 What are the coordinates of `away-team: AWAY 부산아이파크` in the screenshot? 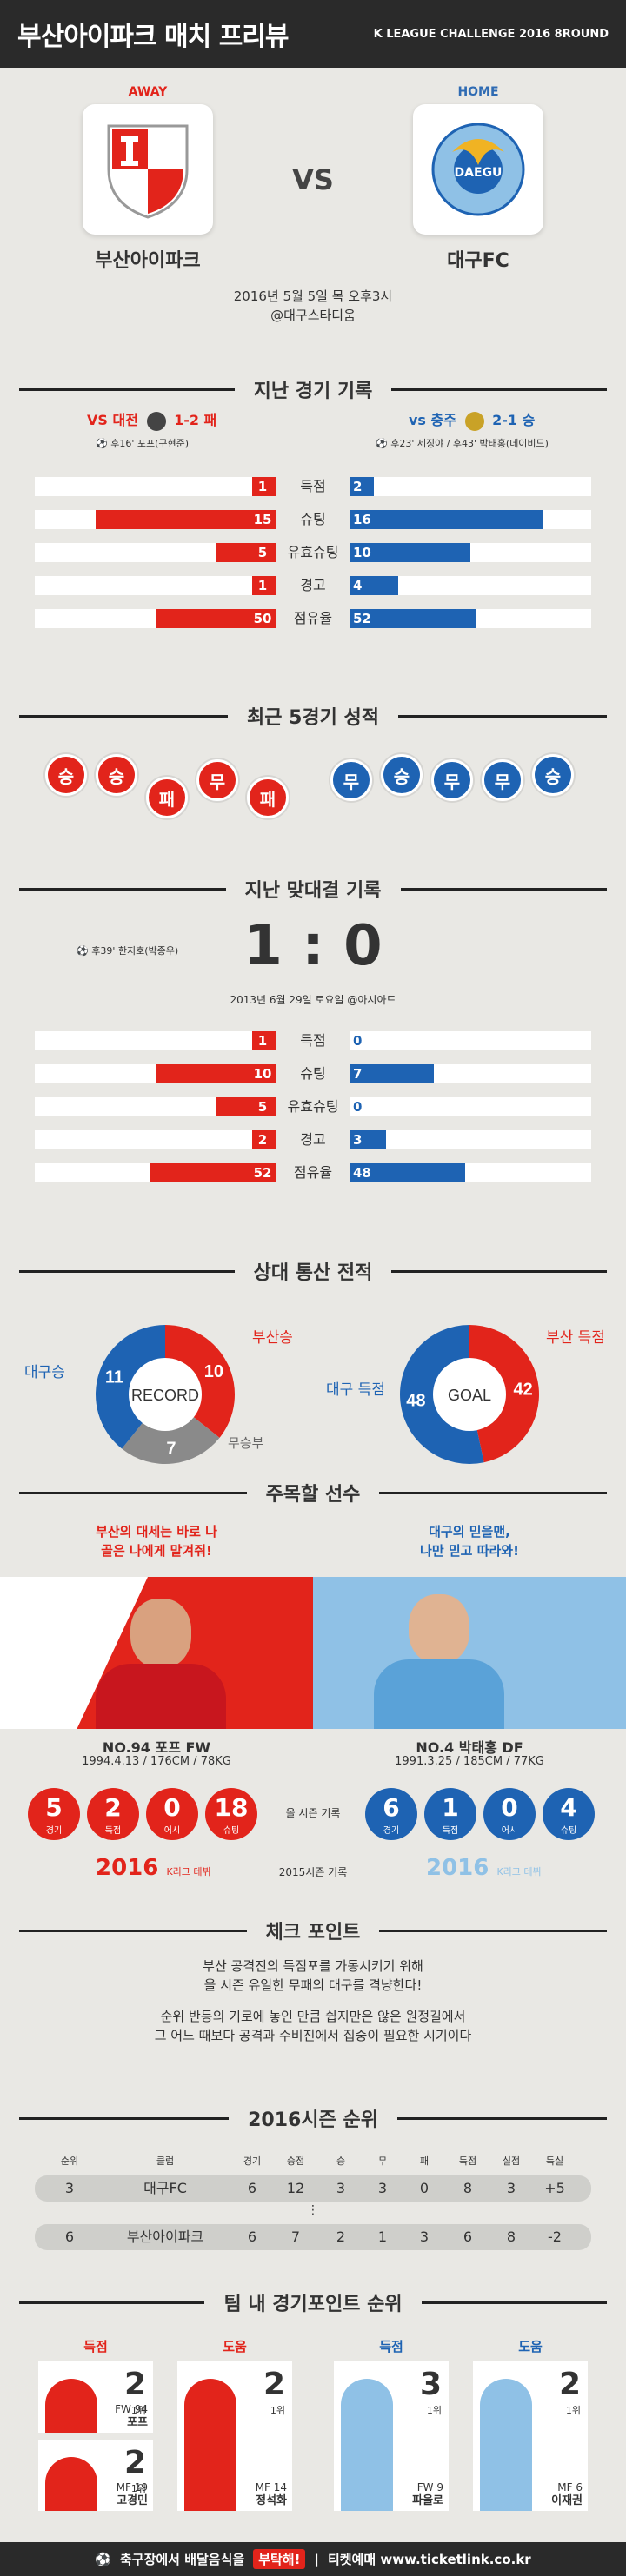 It's located at (148, 179).